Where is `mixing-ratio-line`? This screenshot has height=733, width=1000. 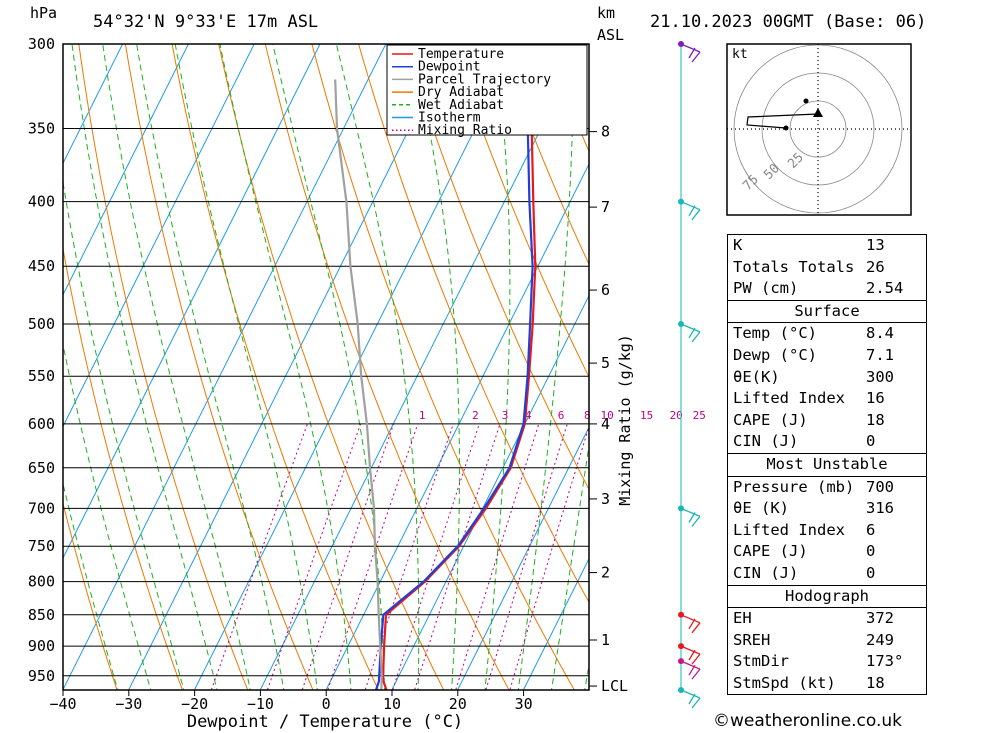
mixing-ratio-line is located at coordinates (549, 557).